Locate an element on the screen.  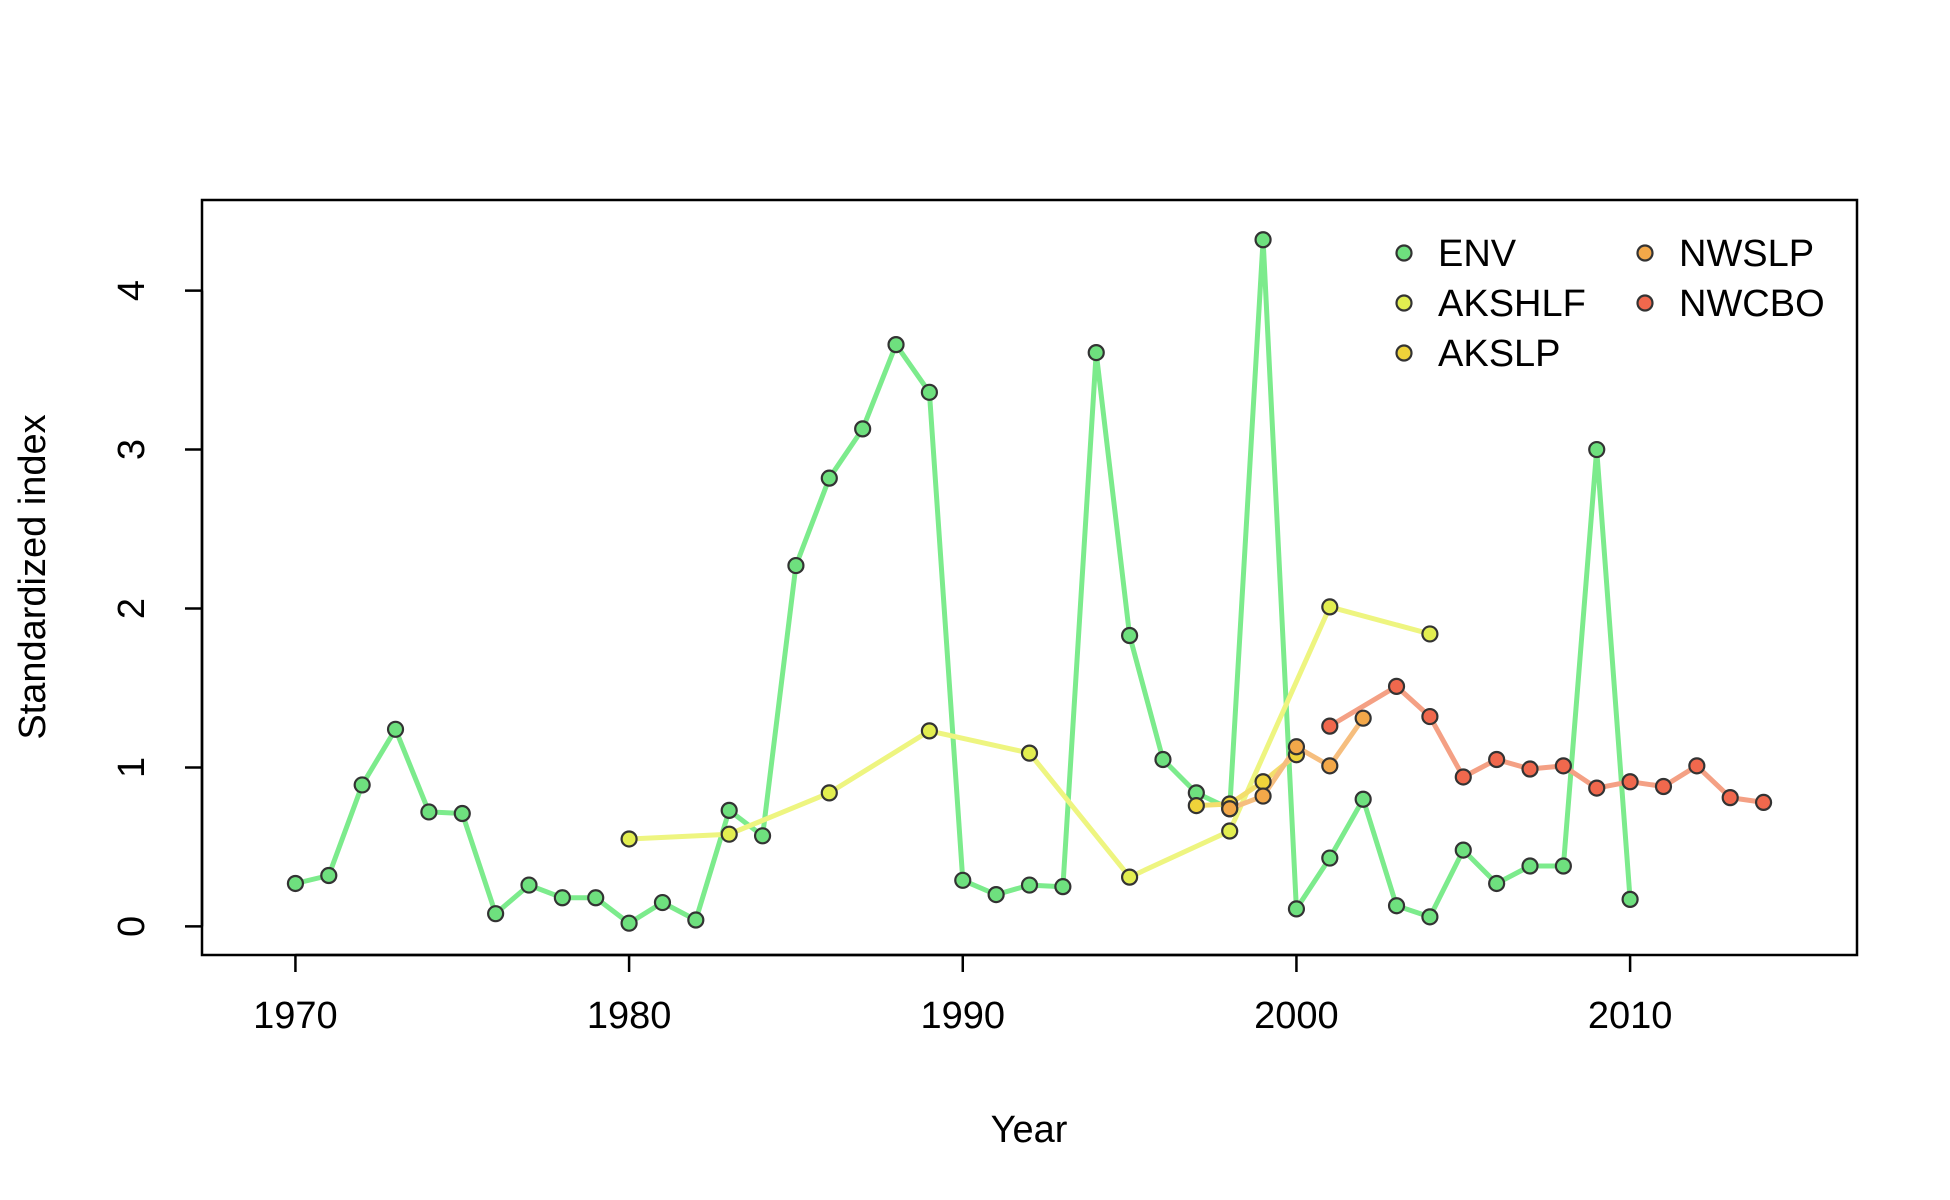
x-tick-label: 2010 is located at coordinates (1630, 1016).